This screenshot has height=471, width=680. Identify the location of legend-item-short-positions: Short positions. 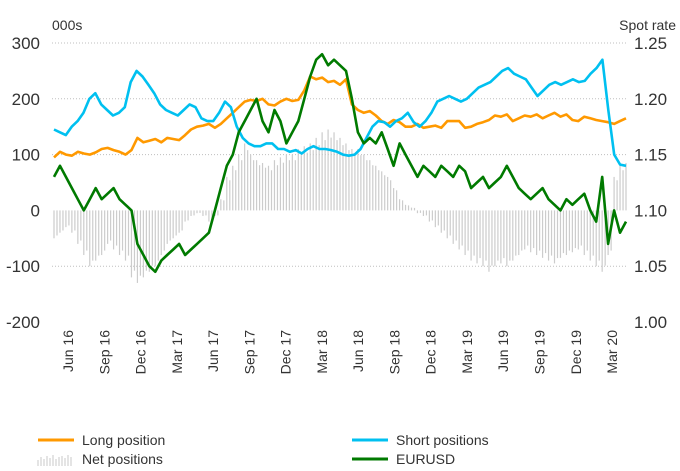
(420, 440).